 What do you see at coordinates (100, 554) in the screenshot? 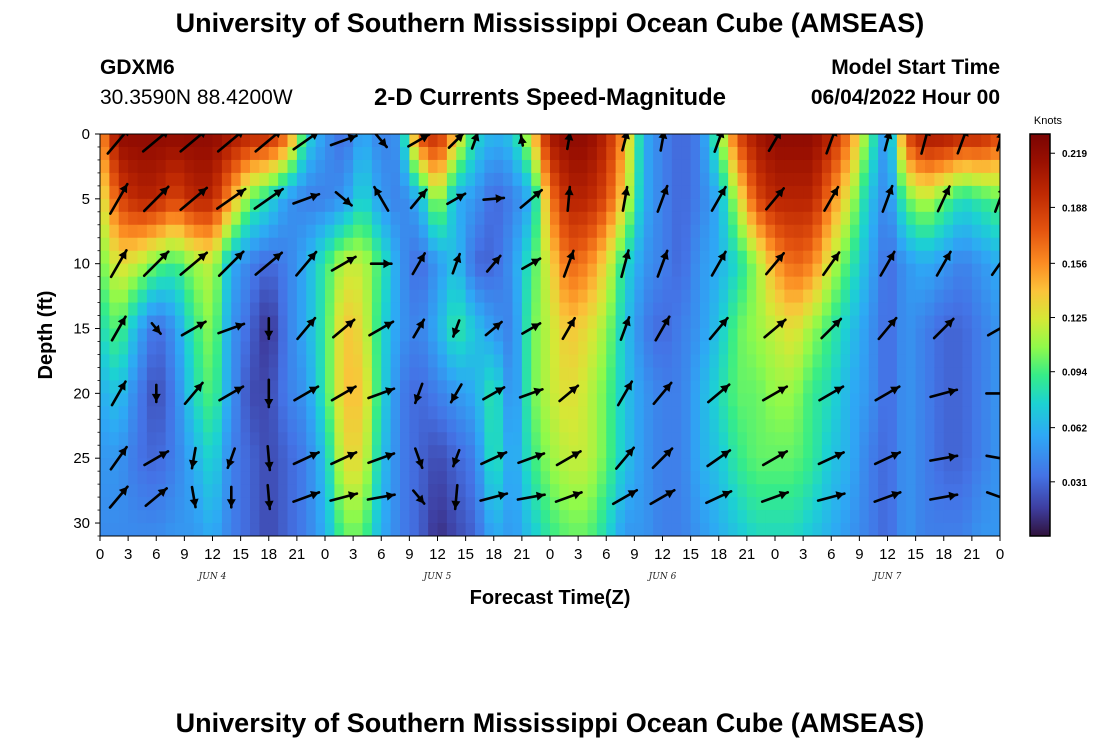
I see `x-tick-label: 0` at bounding box center [100, 554].